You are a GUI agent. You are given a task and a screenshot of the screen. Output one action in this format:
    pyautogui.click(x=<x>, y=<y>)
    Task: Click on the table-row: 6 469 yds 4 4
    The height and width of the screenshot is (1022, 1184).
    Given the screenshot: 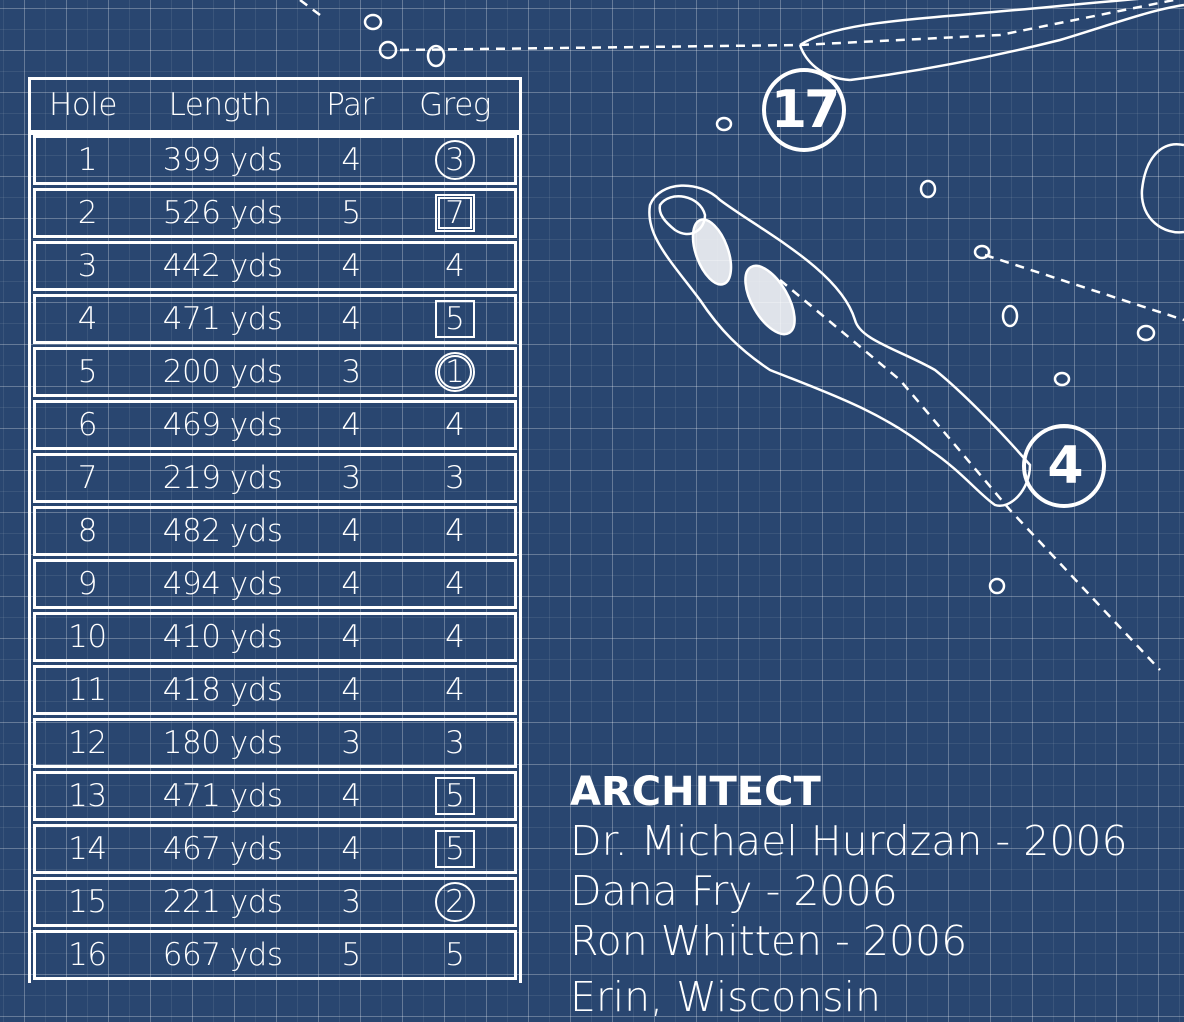 What is the action you would take?
    pyautogui.click(x=275, y=425)
    